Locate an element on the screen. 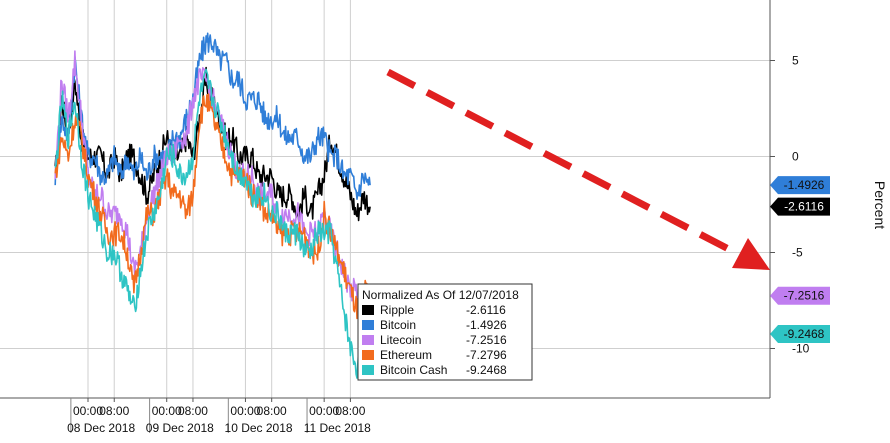 The image size is (890, 443). legend-series-name: Litecoin is located at coordinates (400, 340).